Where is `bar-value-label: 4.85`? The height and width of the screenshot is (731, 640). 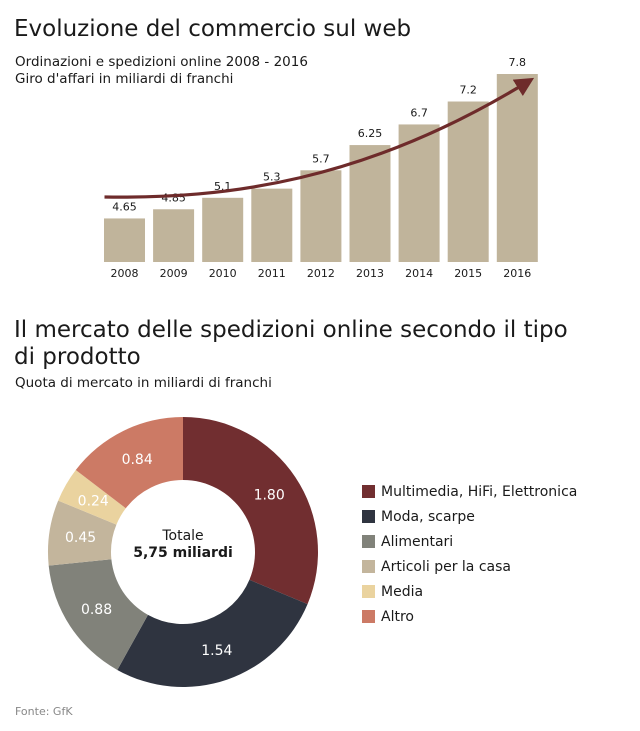 bar-value-label: 4.85 is located at coordinates (173, 197).